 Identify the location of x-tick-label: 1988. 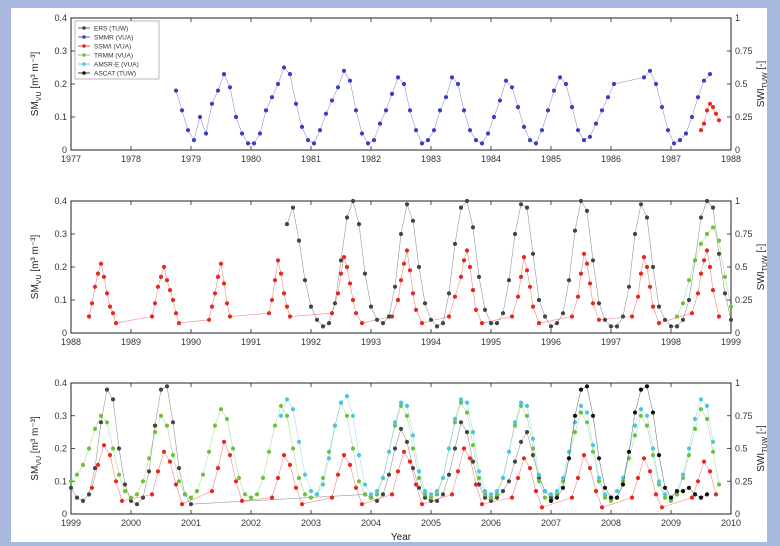
(71, 342).